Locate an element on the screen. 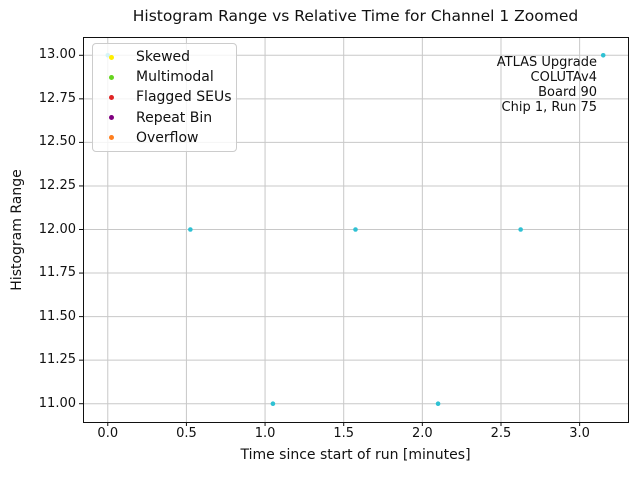  y-tick-label: 12.75 is located at coordinates (57, 98).